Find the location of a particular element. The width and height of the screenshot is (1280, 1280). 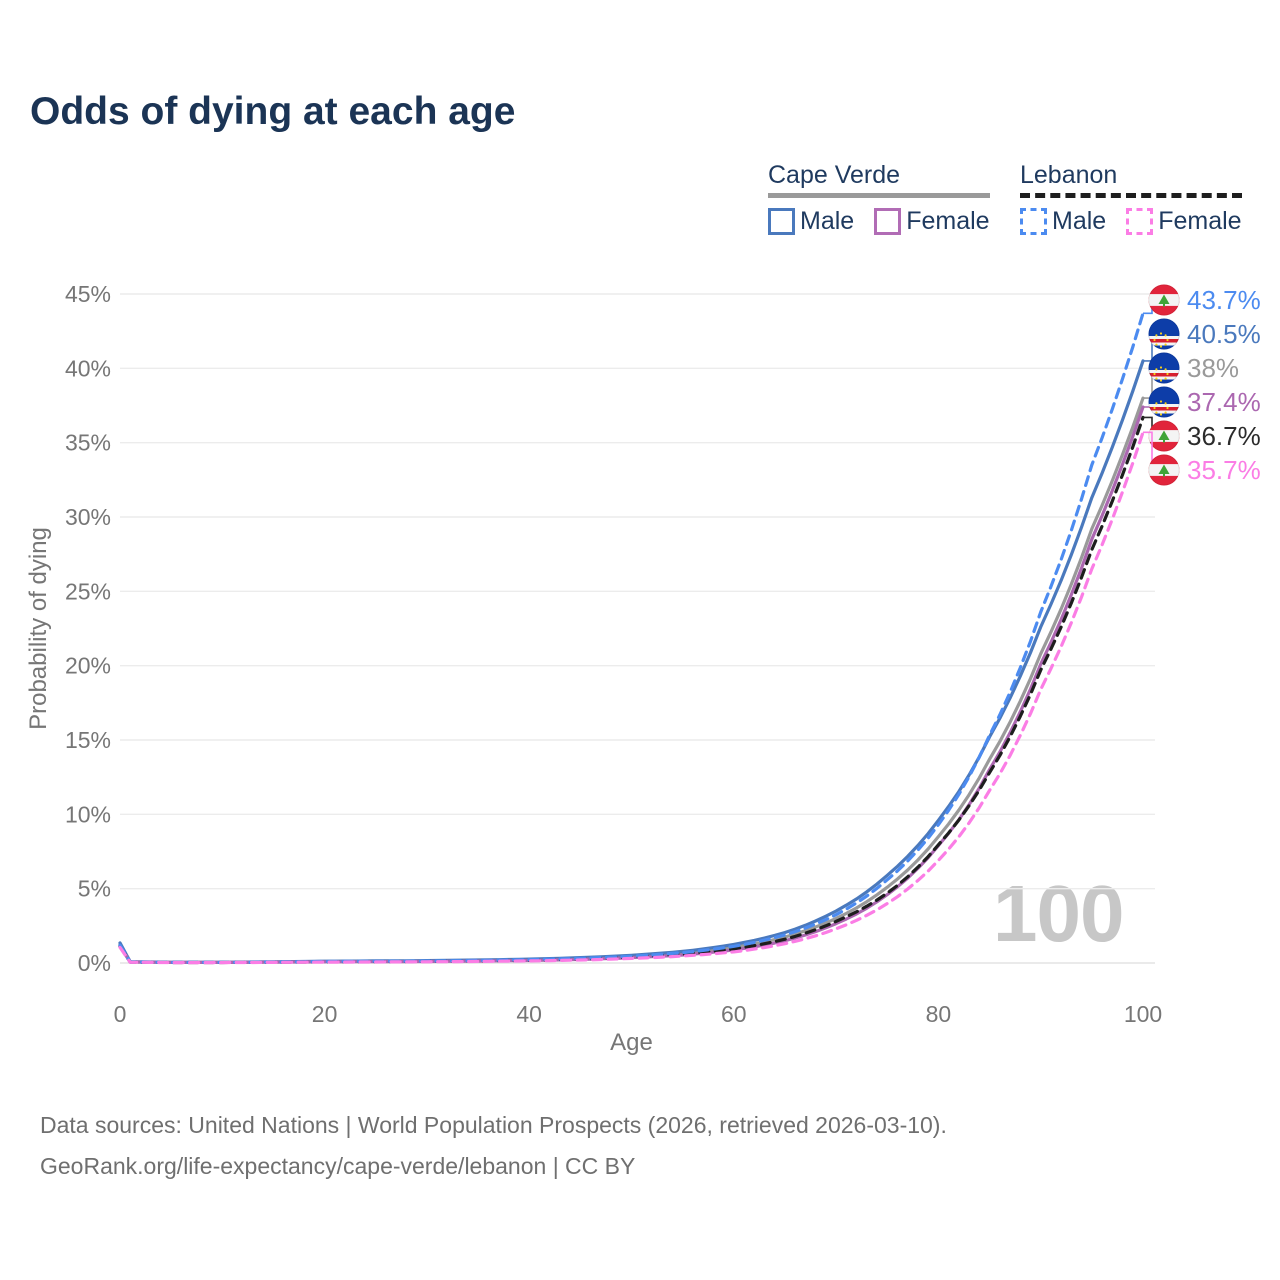

x-tick-label: 80 is located at coordinates (939, 1014).